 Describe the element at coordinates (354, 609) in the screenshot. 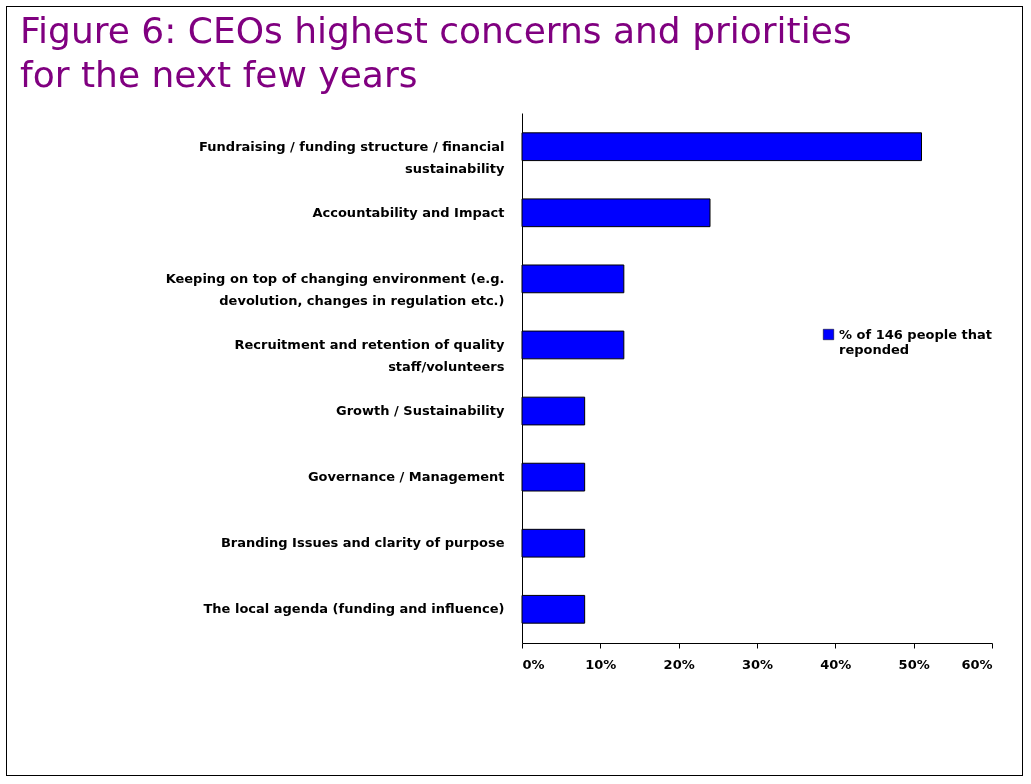

I see `y-tick-label: The local agenda (funding and influence)` at that location.